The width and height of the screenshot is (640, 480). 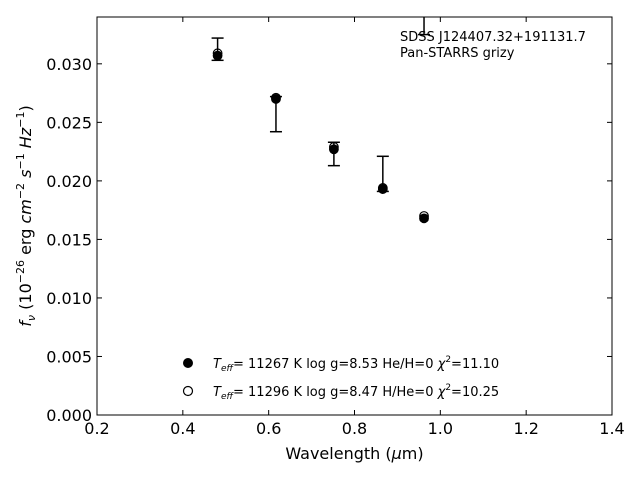 What do you see at coordinates (440, 428) in the screenshot?
I see `x-tick-label: 1.0` at bounding box center [440, 428].